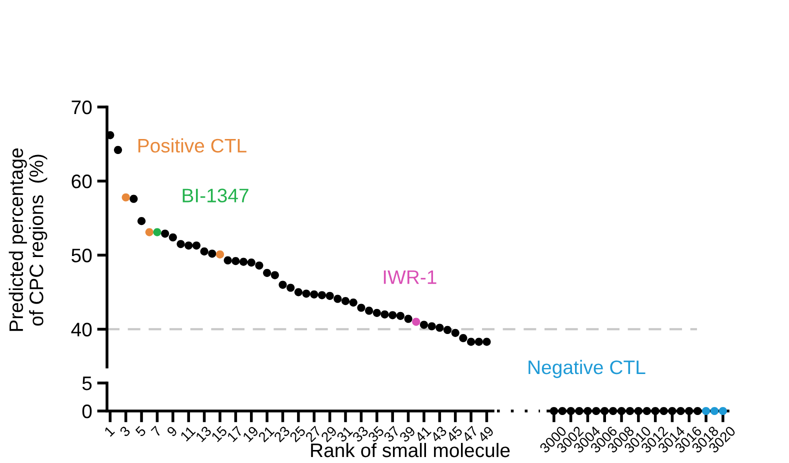 The width and height of the screenshot is (789, 463). What do you see at coordinates (215, 195) in the screenshot?
I see `series-label: BI-1347` at bounding box center [215, 195].